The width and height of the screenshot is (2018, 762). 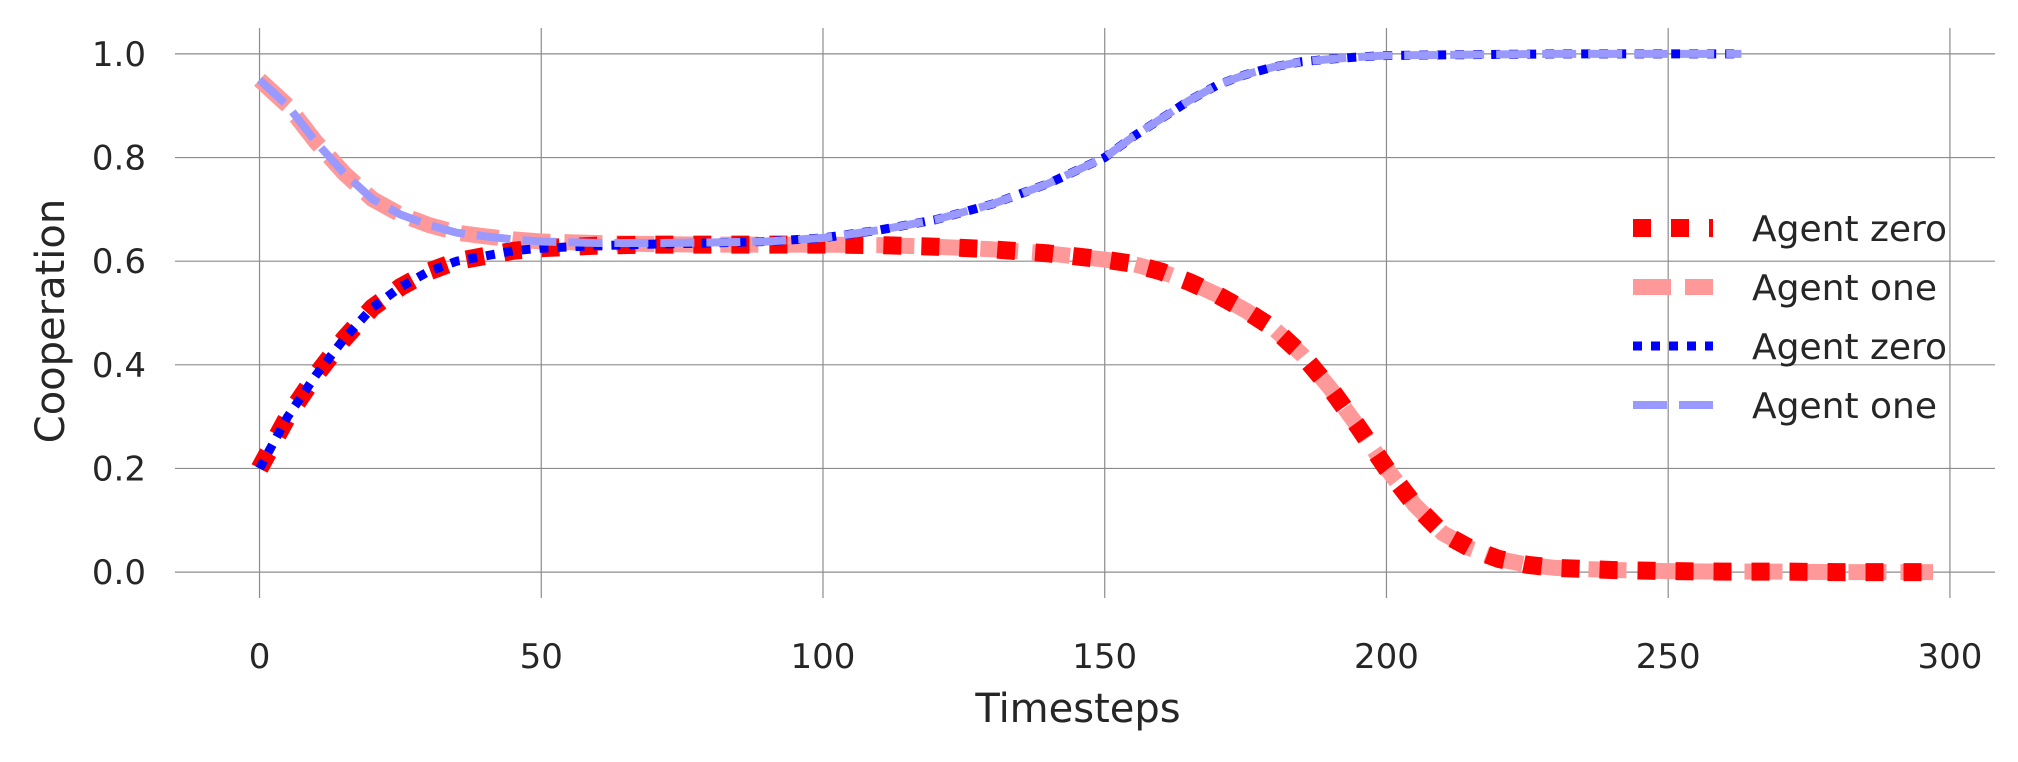 What do you see at coordinates (1386, 657) in the screenshot?
I see `x-tick-label: 200` at bounding box center [1386, 657].